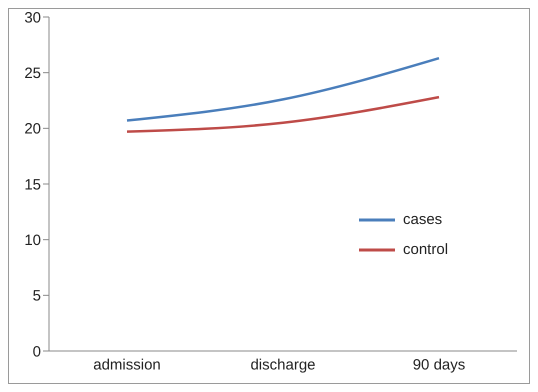 The image size is (538, 392). What do you see at coordinates (36, 351) in the screenshot?
I see `y-tick-label: 0` at bounding box center [36, 351].